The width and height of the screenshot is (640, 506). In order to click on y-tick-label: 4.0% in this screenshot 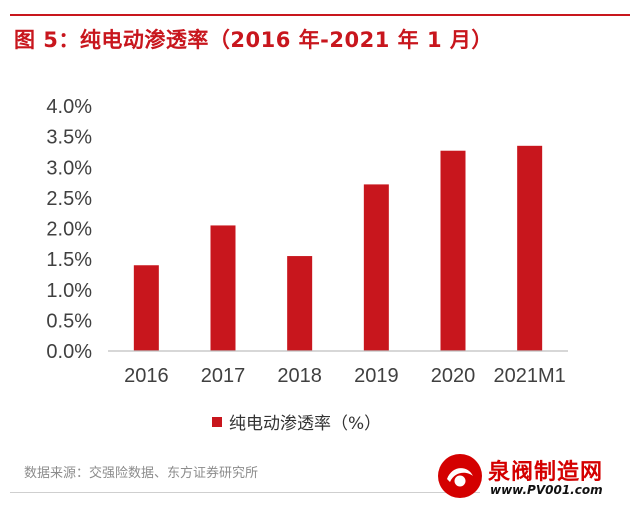, I will do `click(69, 107)`.